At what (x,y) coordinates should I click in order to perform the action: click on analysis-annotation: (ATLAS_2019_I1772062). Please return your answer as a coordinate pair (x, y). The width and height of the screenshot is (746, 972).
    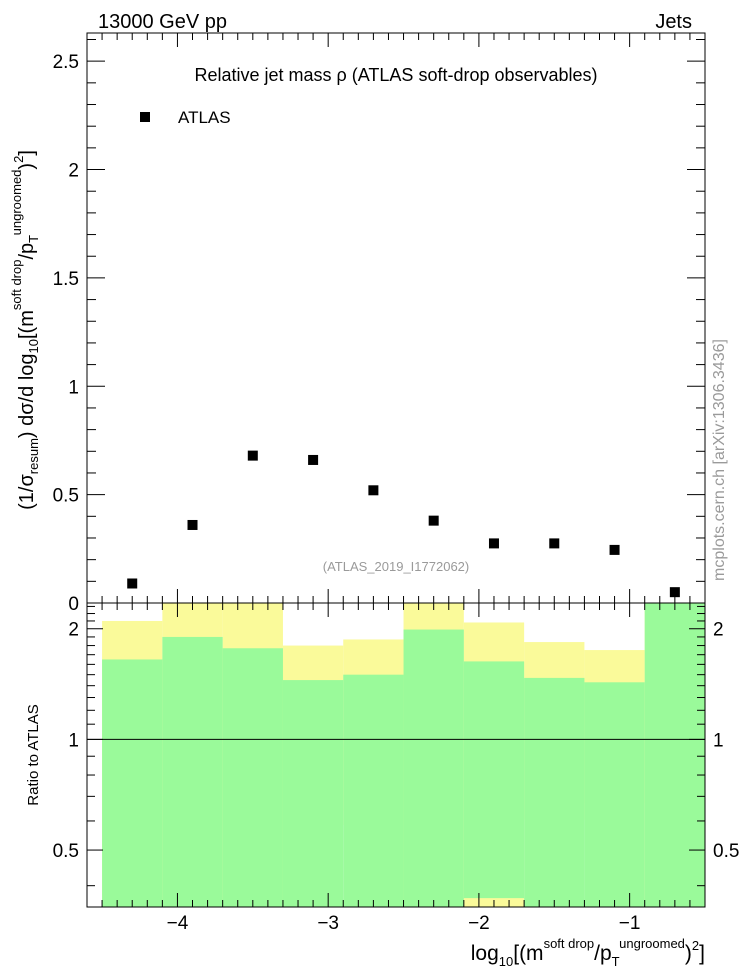
    Looking at the image, I should click on (396, 566).